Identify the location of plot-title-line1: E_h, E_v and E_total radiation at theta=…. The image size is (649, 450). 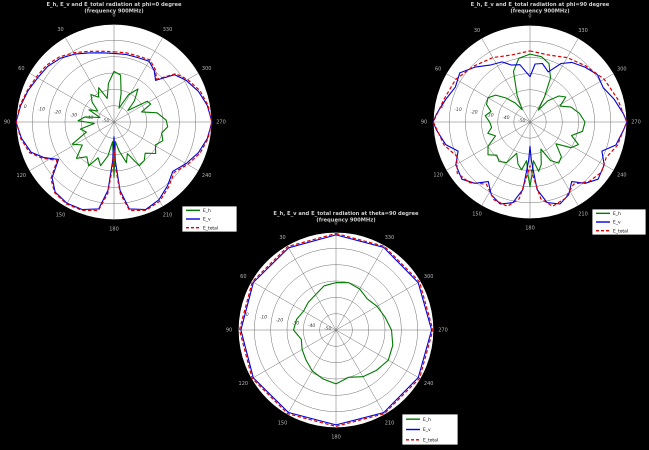
(346, 214).